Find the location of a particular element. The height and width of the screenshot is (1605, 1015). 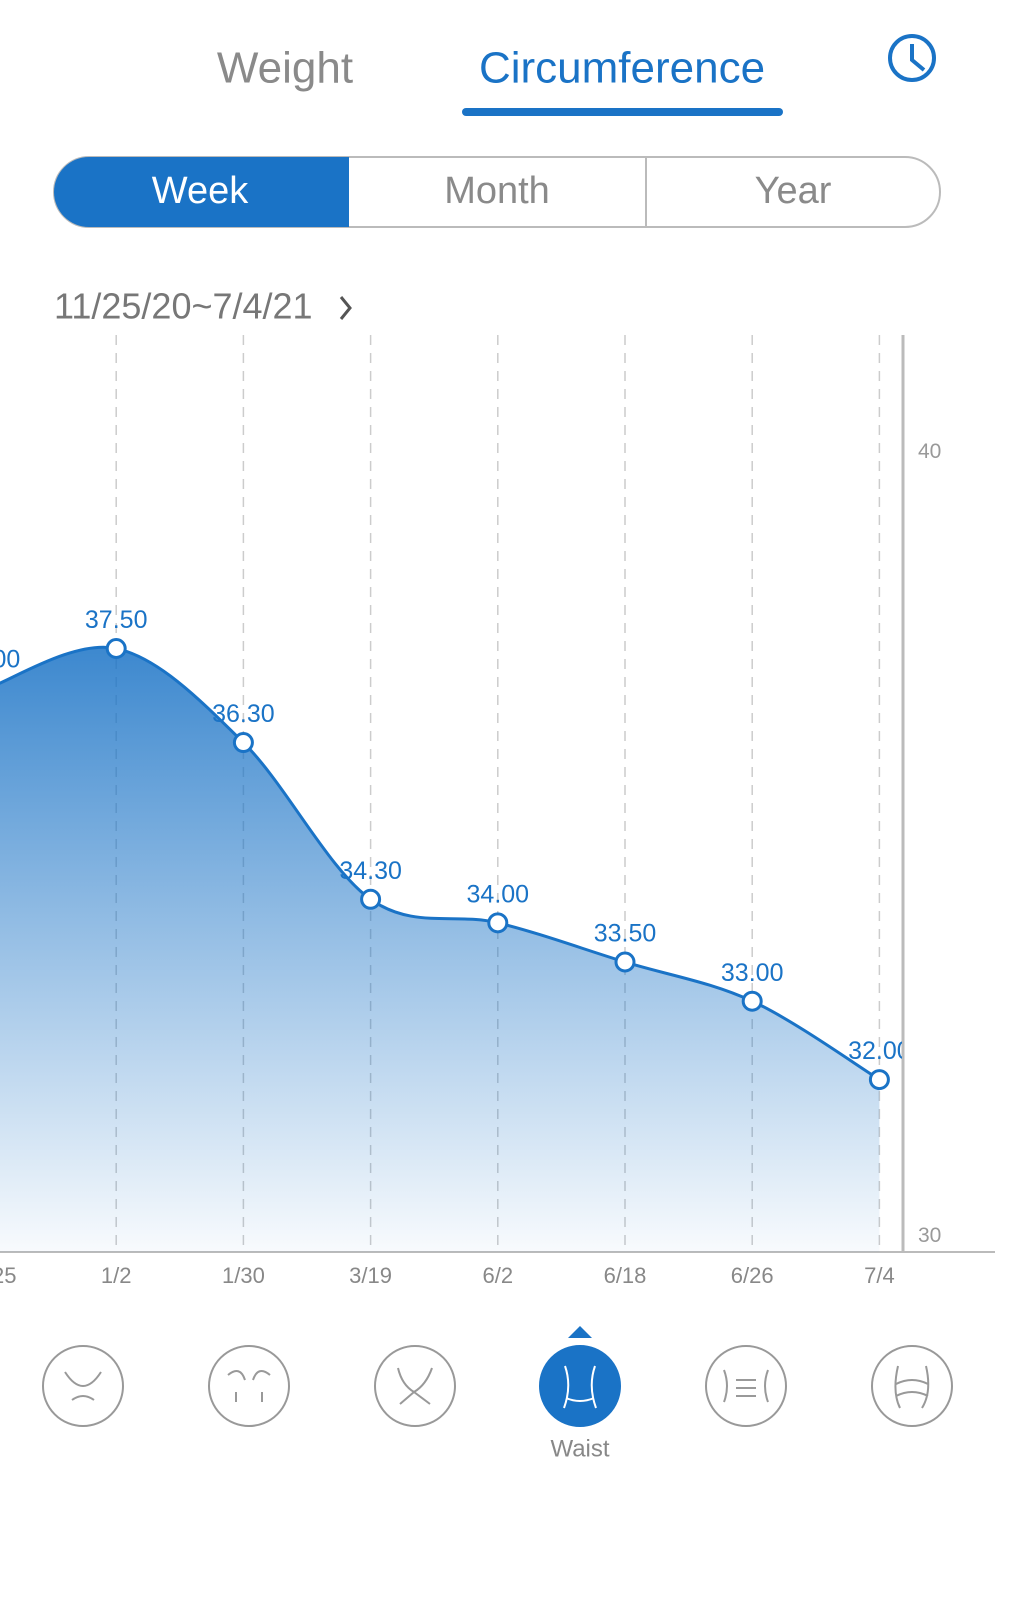

selected-indicator is located at coordinates (580, 1332).